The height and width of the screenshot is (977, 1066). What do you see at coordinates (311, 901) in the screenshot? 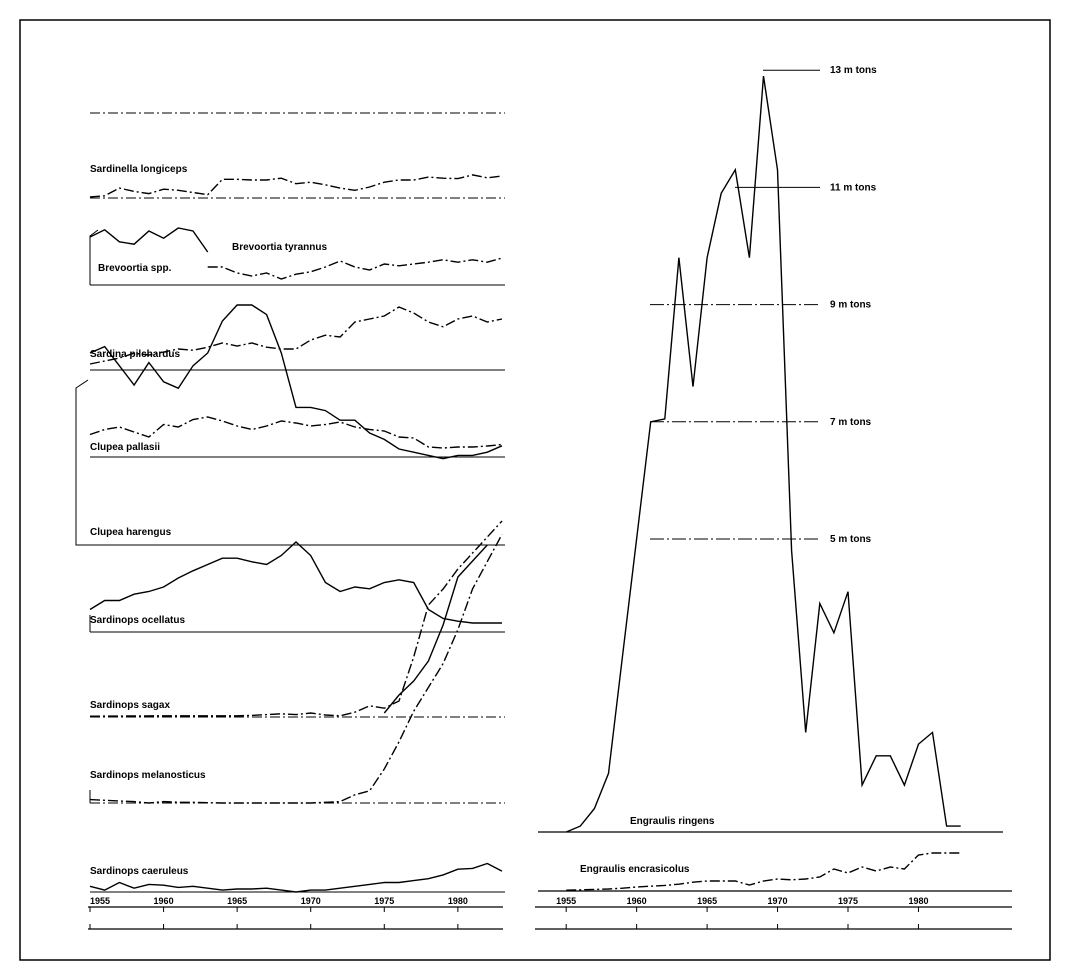
I see `x-tick-label-left-1970: 1970` at bounding box center [311, 901].